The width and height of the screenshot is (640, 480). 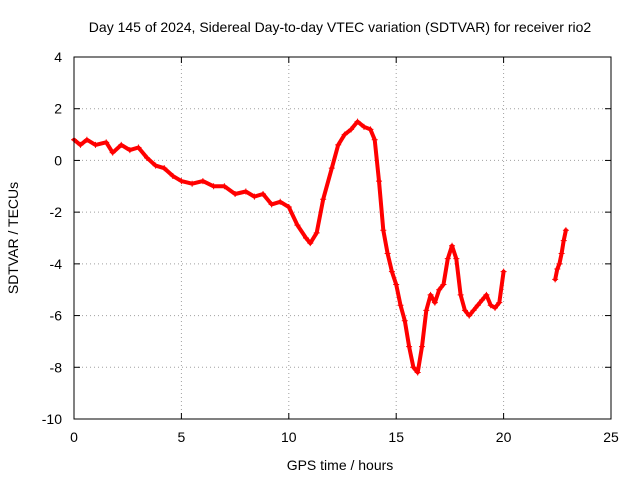 I want to click on y-tick-label: -10, so click(x=52, y=419).